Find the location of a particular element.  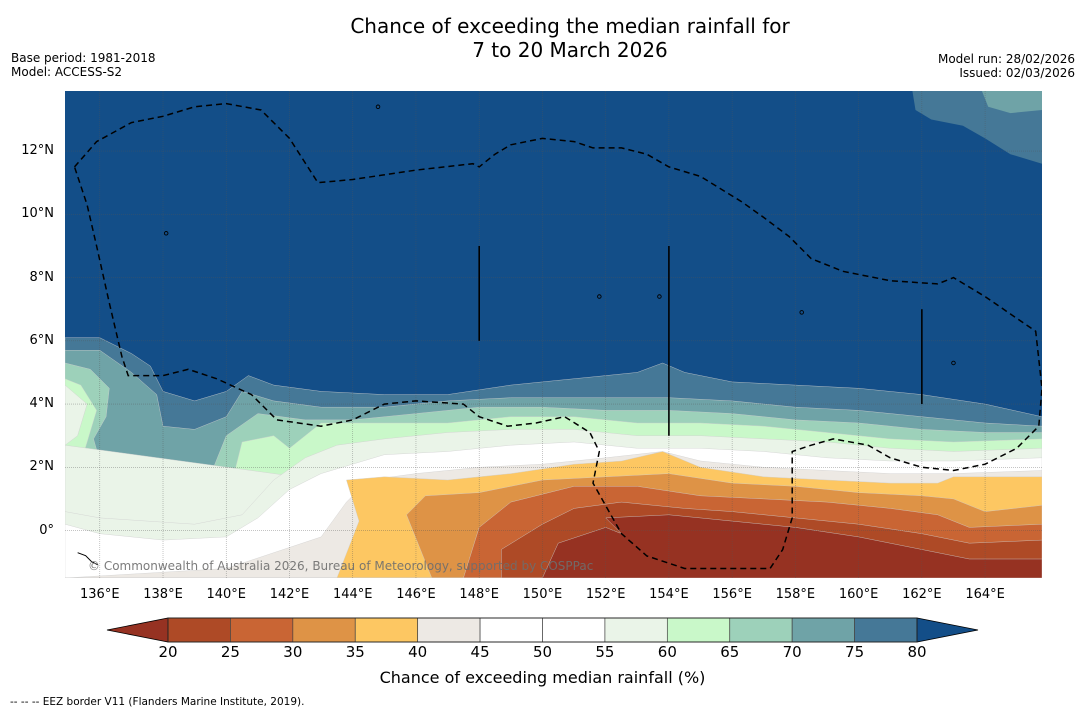

metadata-left: Base period: 1981-2018 Model: ACCESS-S2 is located at coordinates (83, 65).